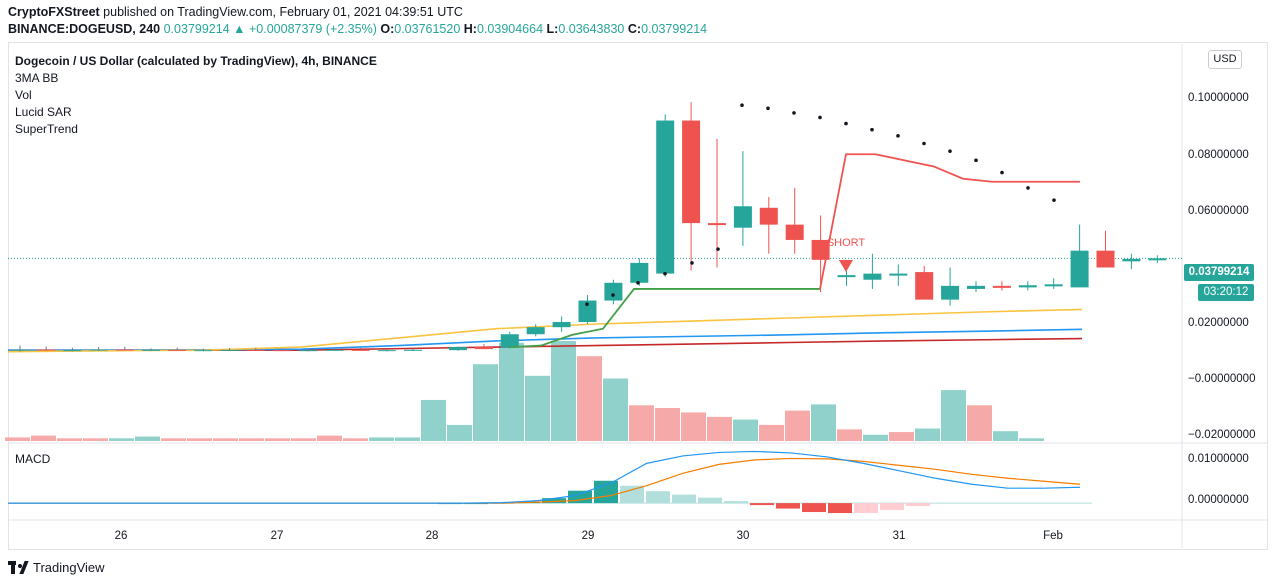  I want to click on legend-item-vol: Vol, so click(23, 95).